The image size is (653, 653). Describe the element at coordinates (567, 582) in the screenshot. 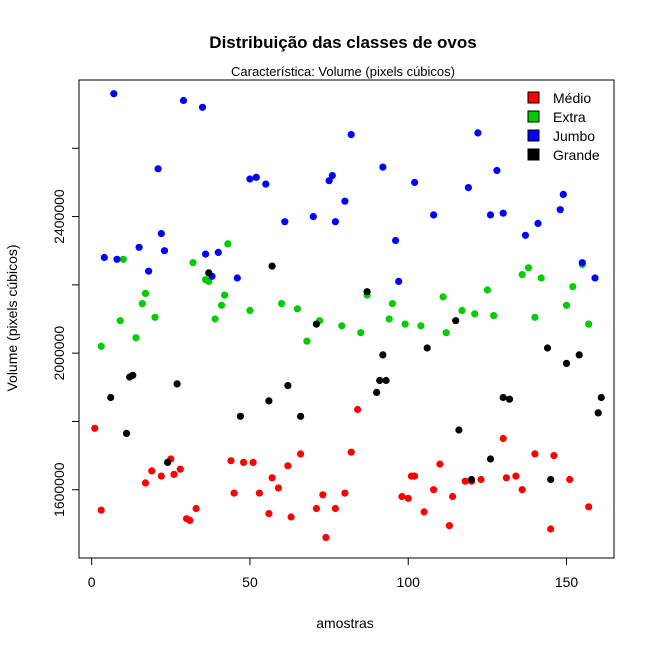

I see `x-tick-label: 150` at that location.